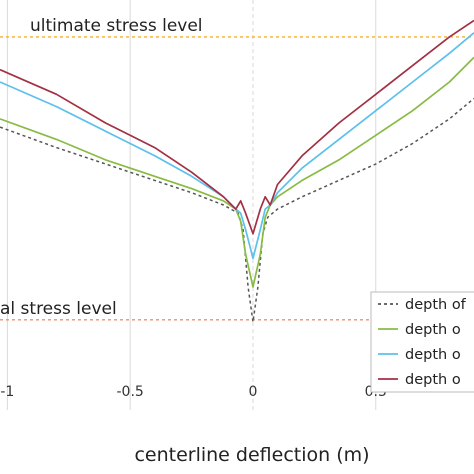  What do you see at coordinates (58, 309) in the screenshot?
I see `initial-stress-level-label: al stress level` at bounding box center [58, 309].